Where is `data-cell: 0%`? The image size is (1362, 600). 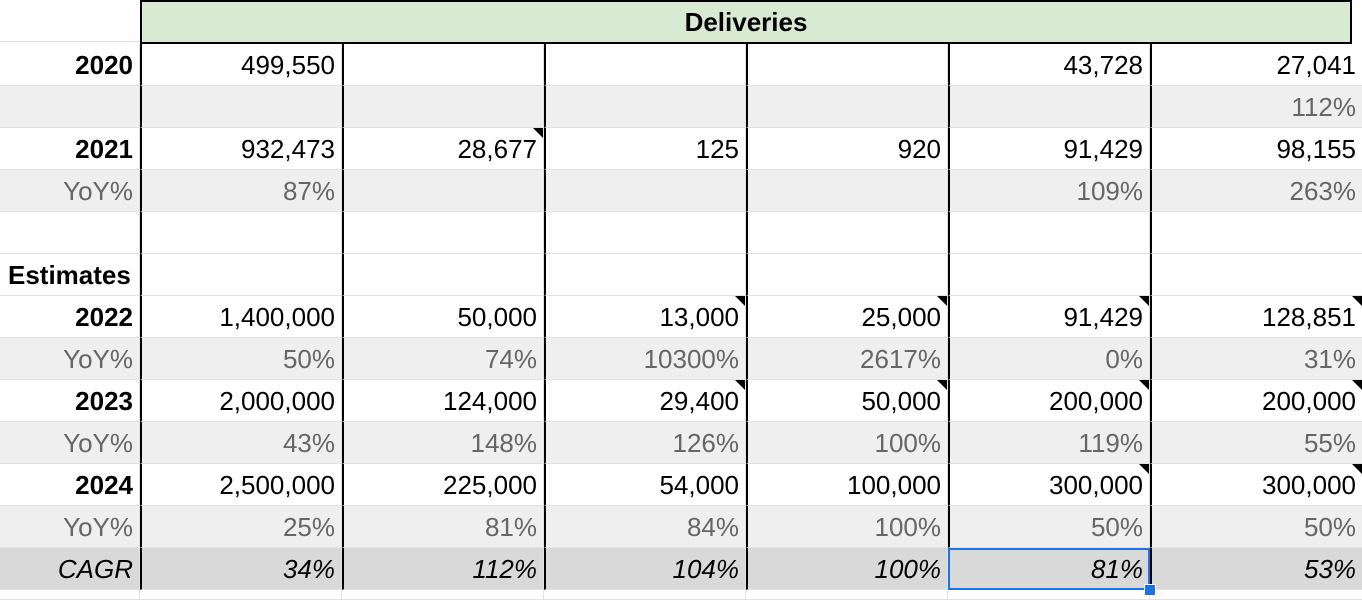 data-cell: 0% is located at coordinates (1049, 359).